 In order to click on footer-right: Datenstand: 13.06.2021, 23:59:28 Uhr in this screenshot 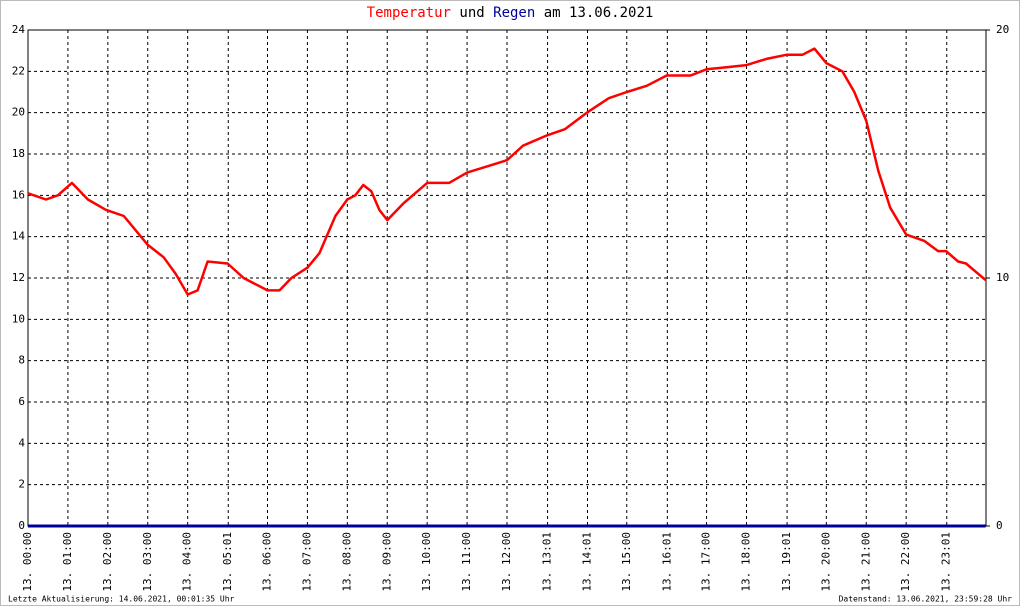, I will do `click(926, 599)`.